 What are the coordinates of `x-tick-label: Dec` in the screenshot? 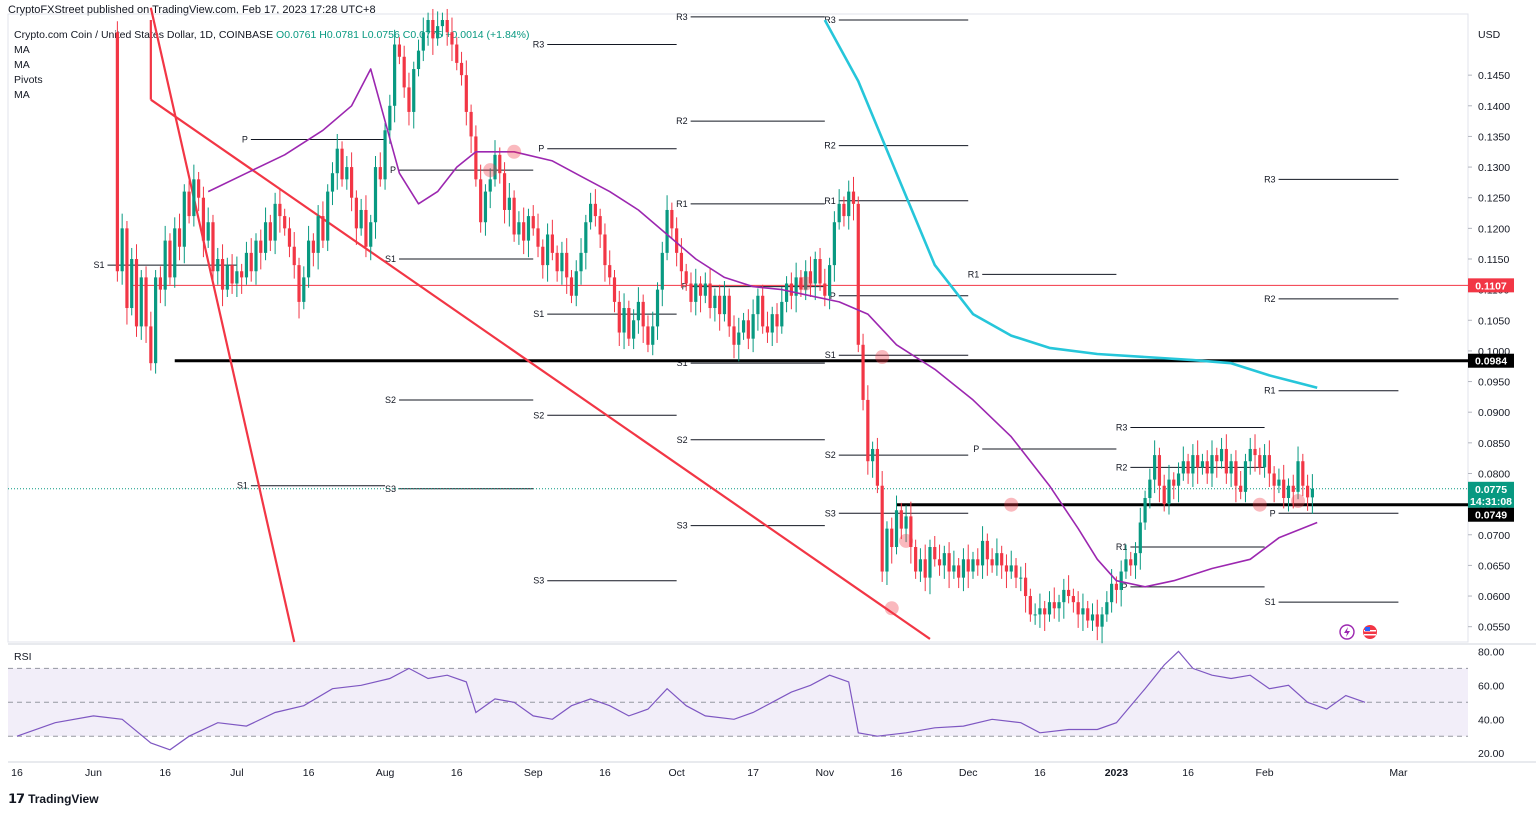 It's located at (968, 773).